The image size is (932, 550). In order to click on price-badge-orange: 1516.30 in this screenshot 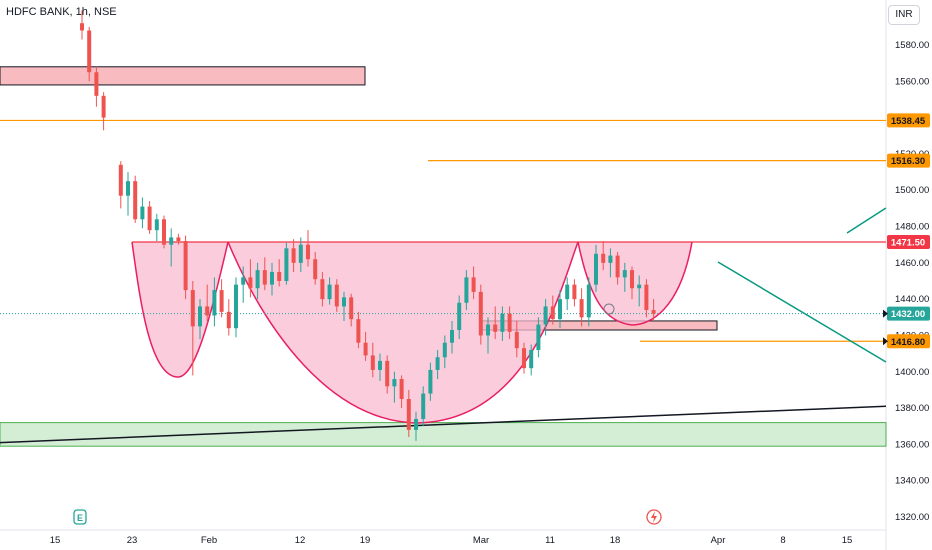, I will do `click(908, 160)`.